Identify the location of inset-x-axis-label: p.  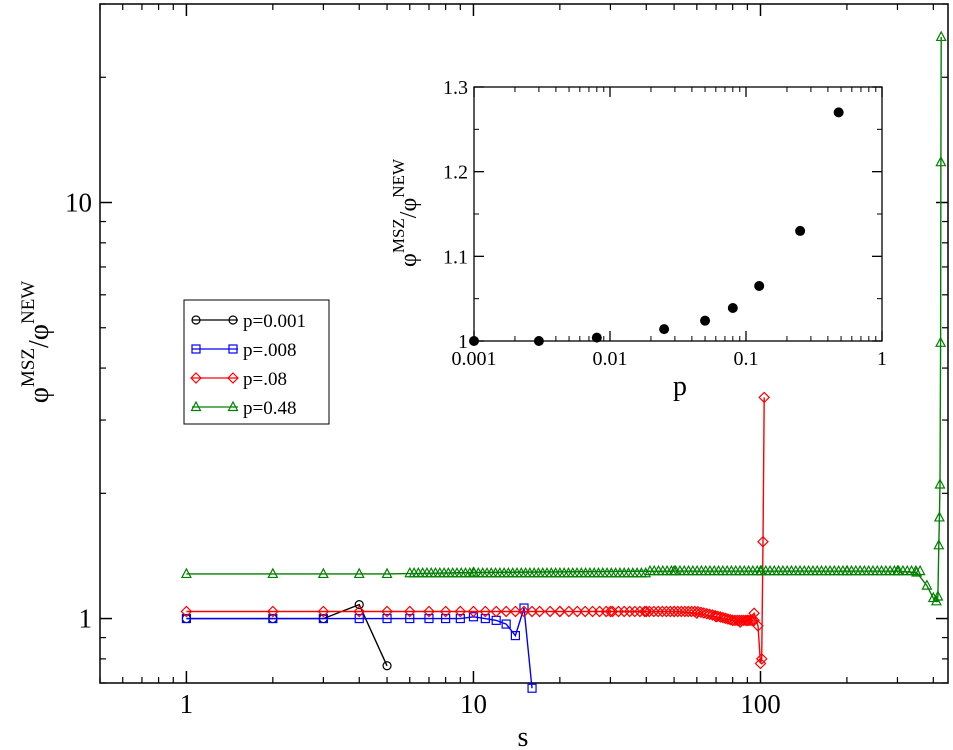
(680, 386).